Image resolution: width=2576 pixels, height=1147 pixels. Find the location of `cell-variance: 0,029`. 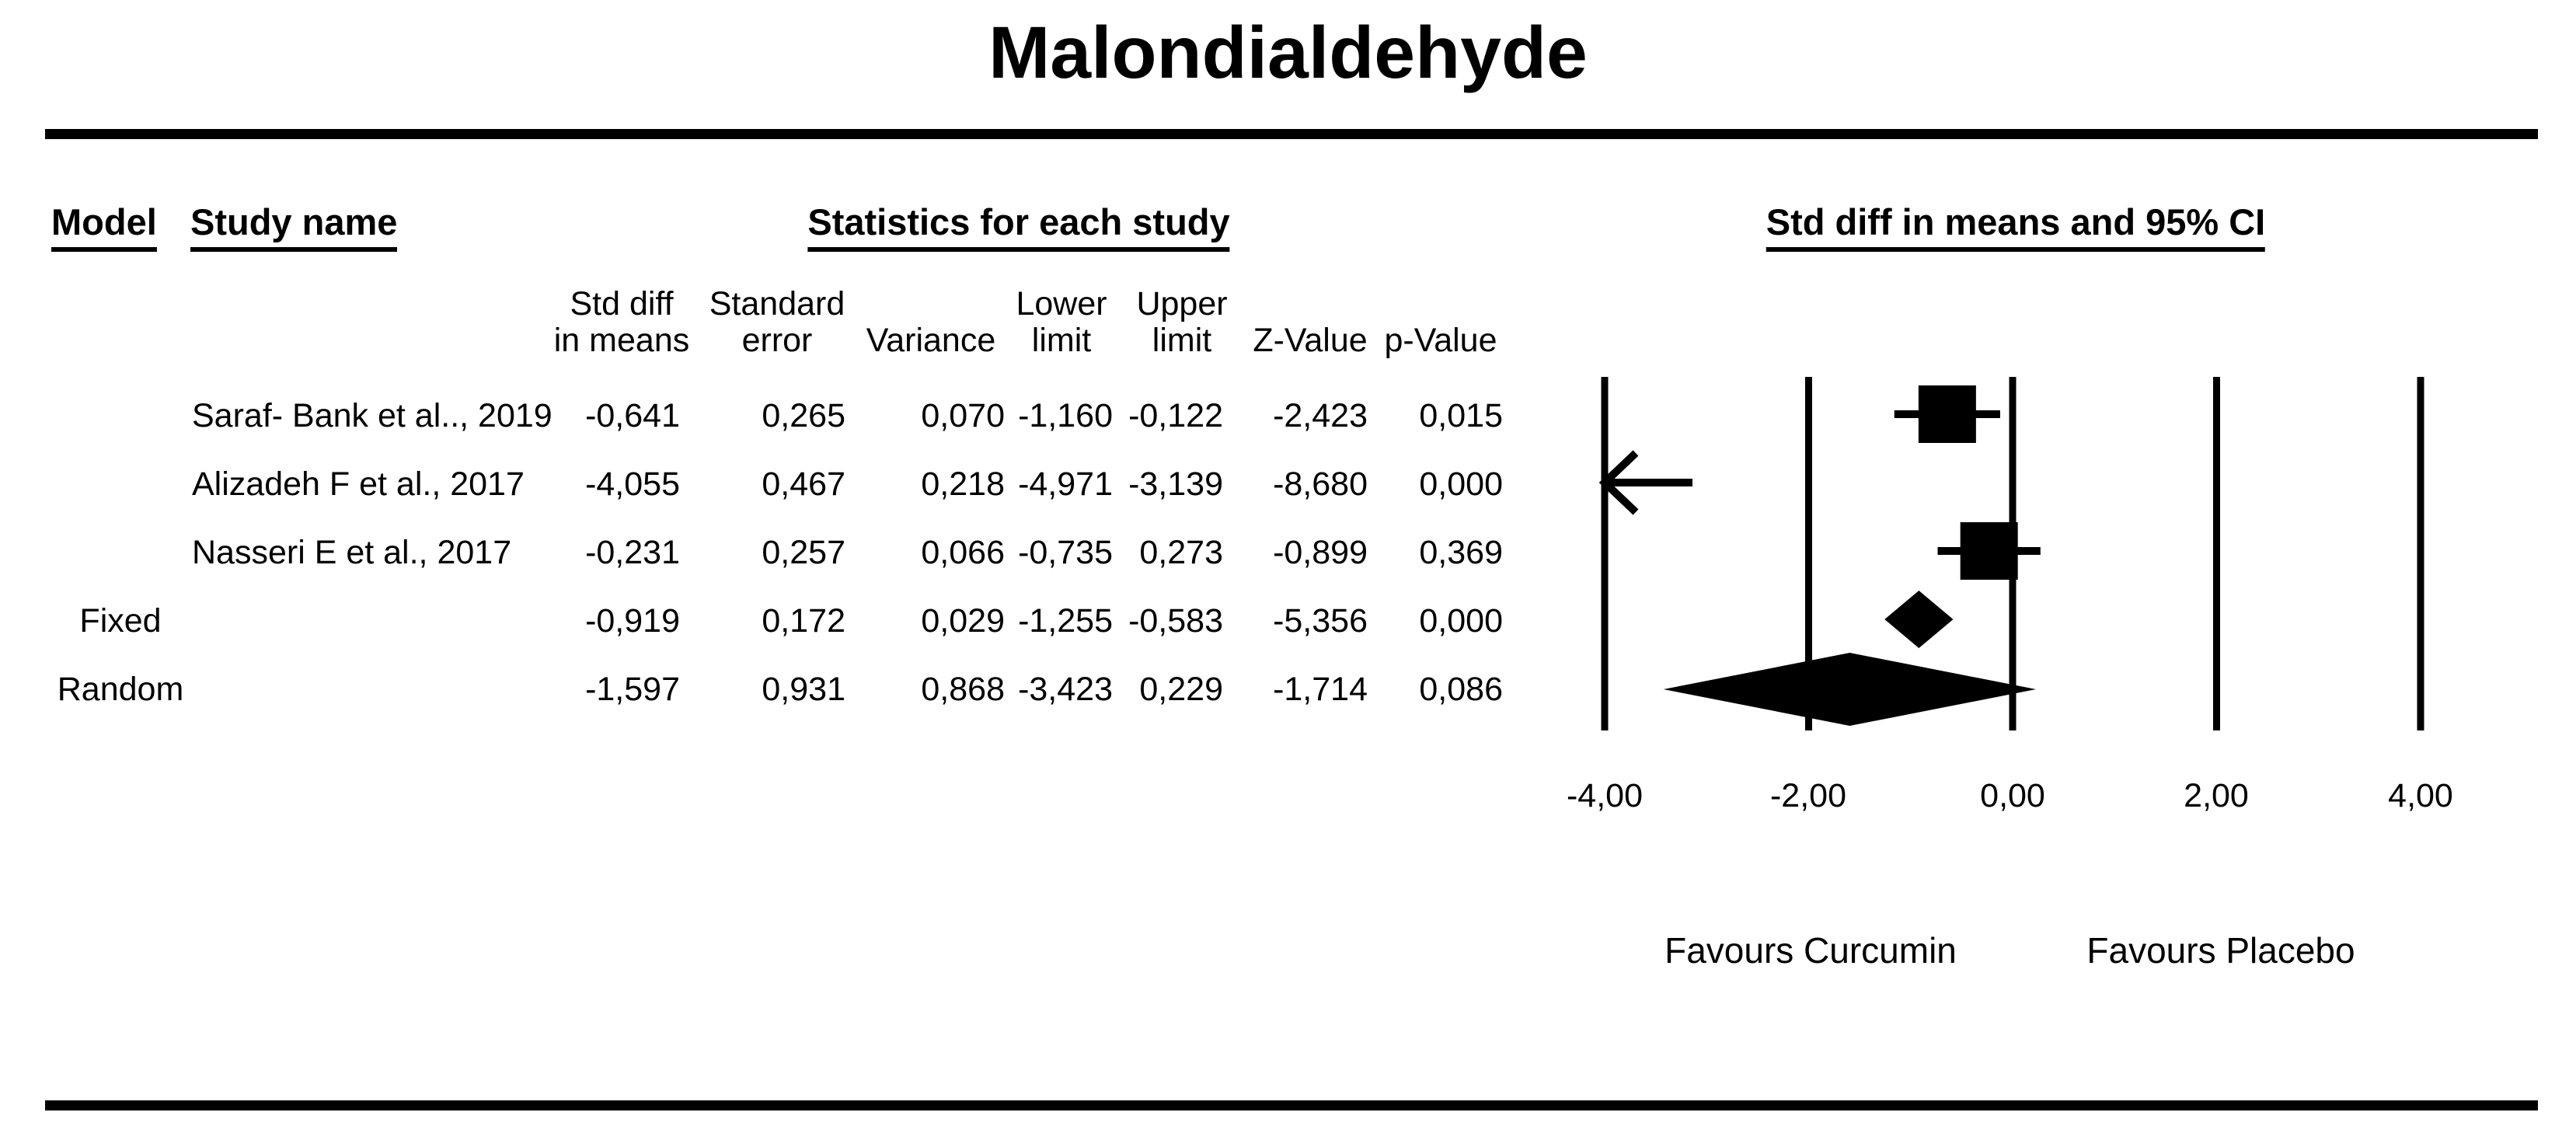

cell-variance: 0,029 is located at coordinates (963, 621).